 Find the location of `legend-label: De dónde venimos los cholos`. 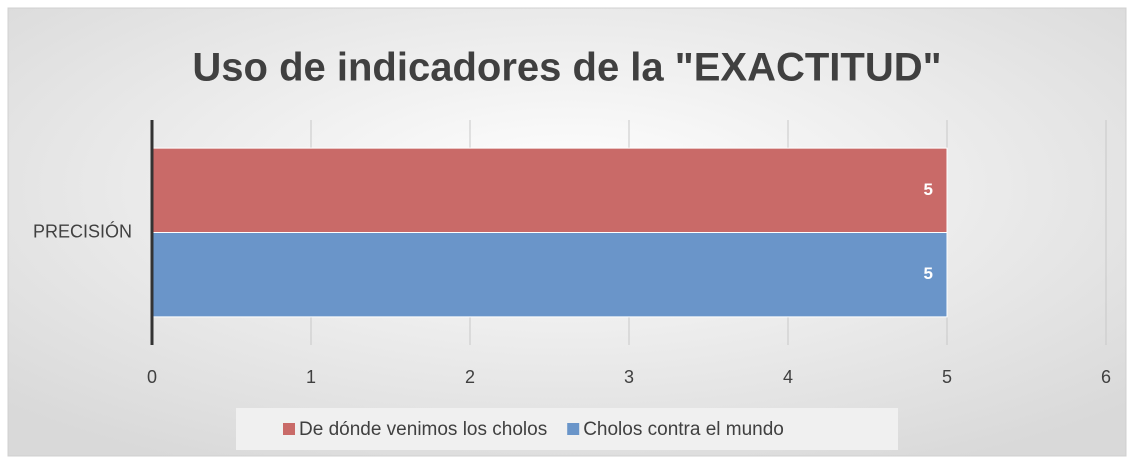

legend-label: De dónde venimos los cholos is located at coordinates (423, 429).